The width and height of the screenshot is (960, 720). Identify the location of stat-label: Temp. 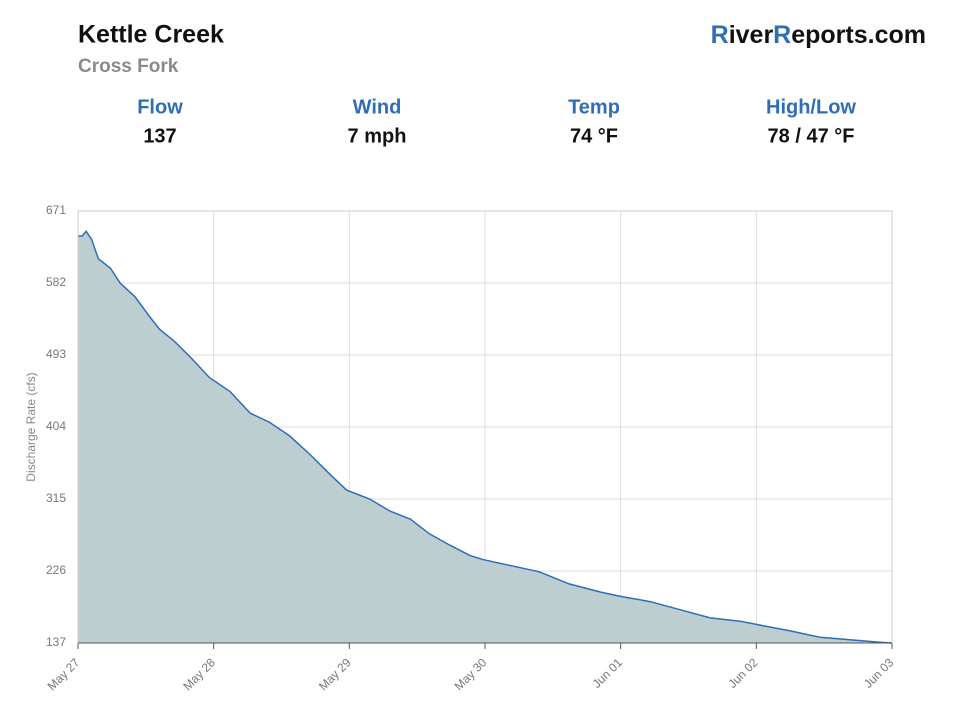
(594, 107).